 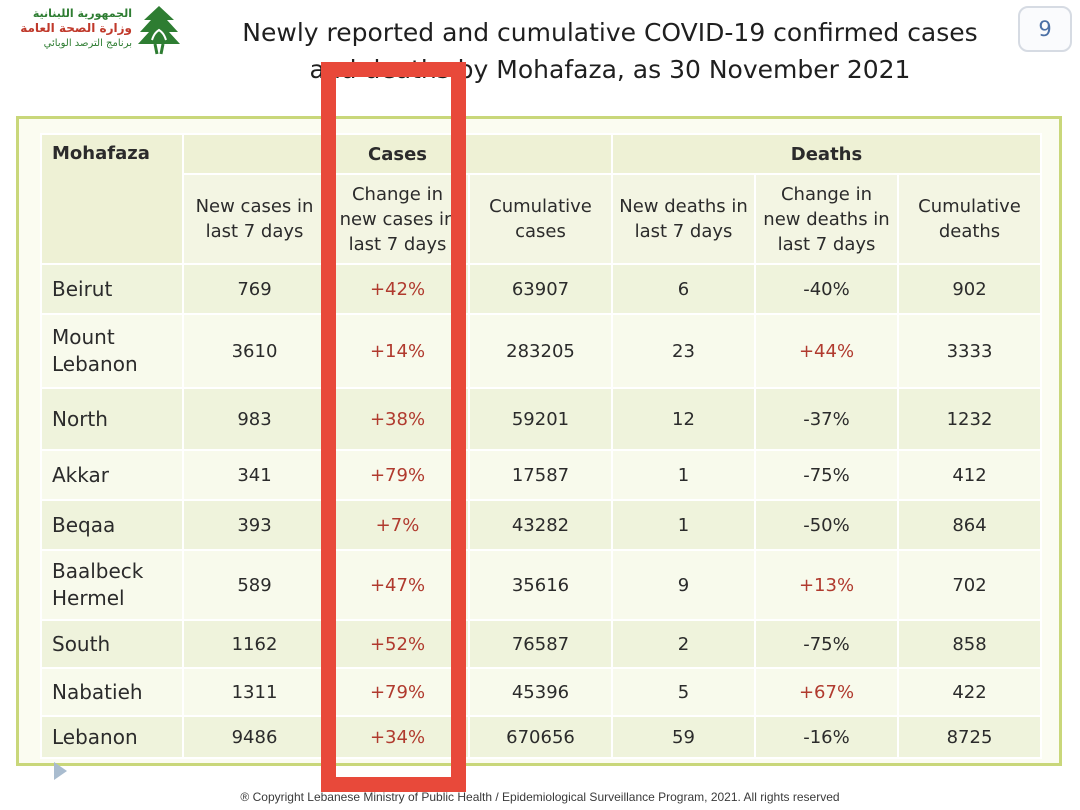 I want to click on cell-new-cases: 3610, so click(x=254, y=351).